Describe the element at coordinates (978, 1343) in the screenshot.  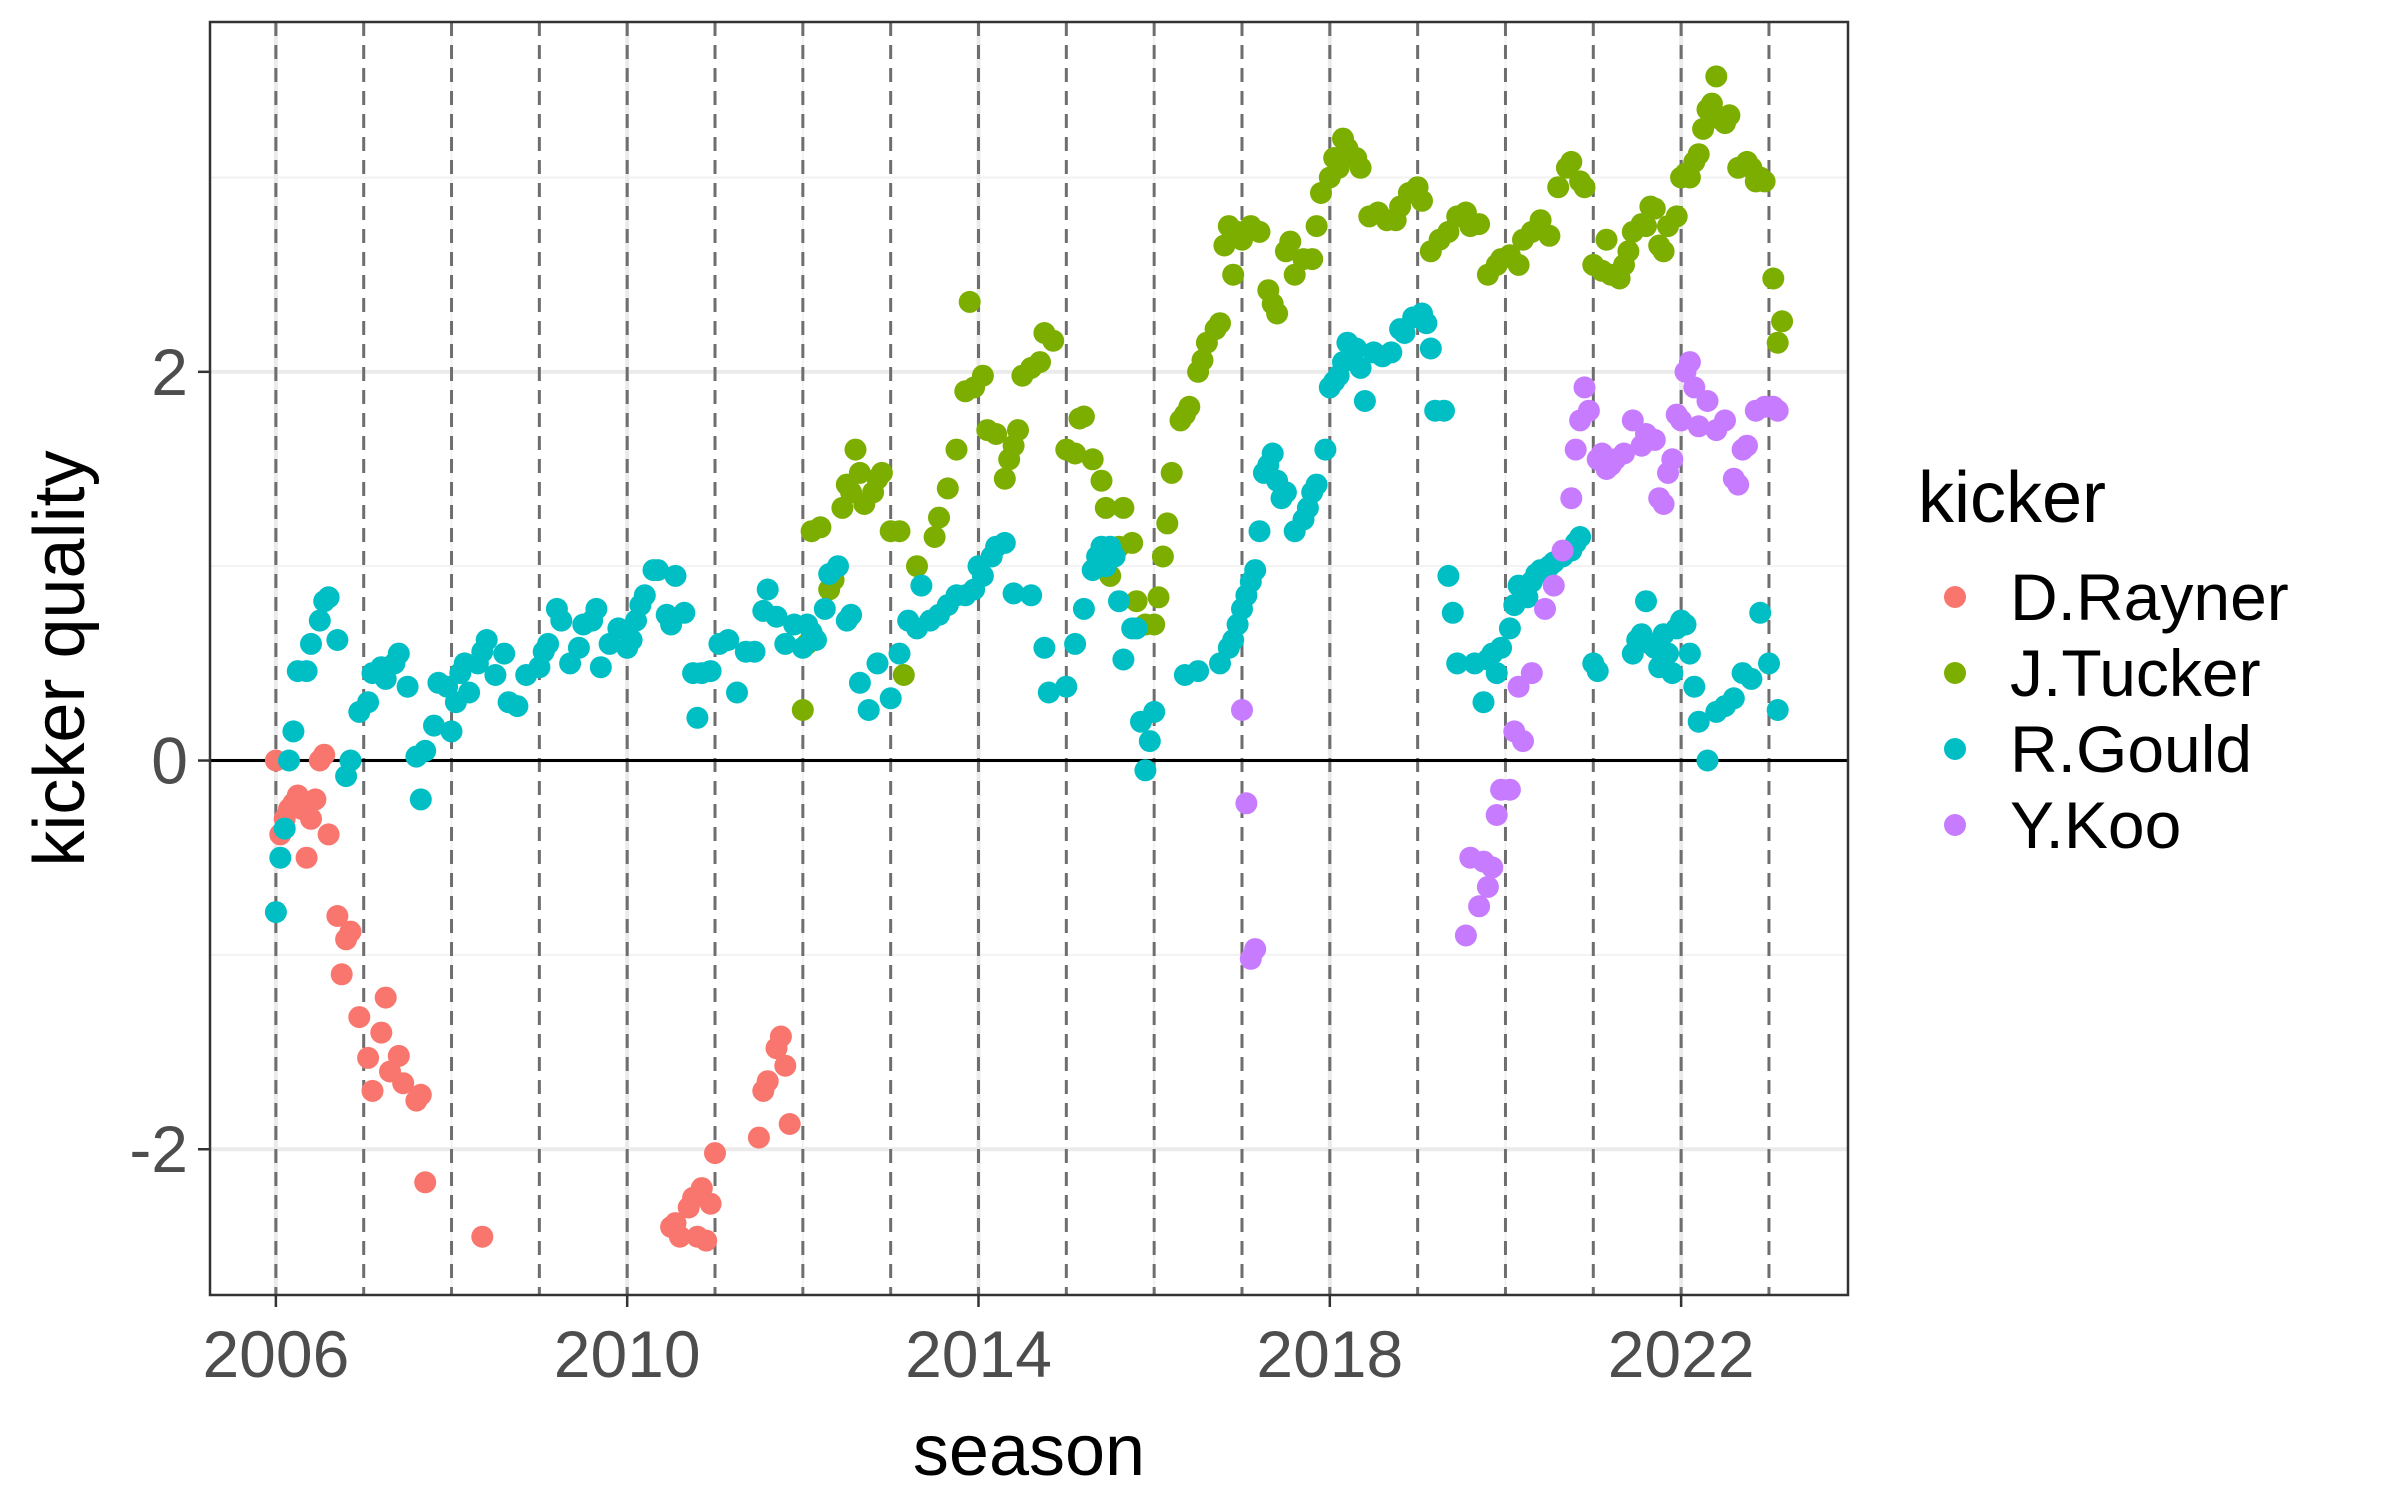
I see `x-axis-ticks: 2006 2010 2014 2018 2022` at that location.